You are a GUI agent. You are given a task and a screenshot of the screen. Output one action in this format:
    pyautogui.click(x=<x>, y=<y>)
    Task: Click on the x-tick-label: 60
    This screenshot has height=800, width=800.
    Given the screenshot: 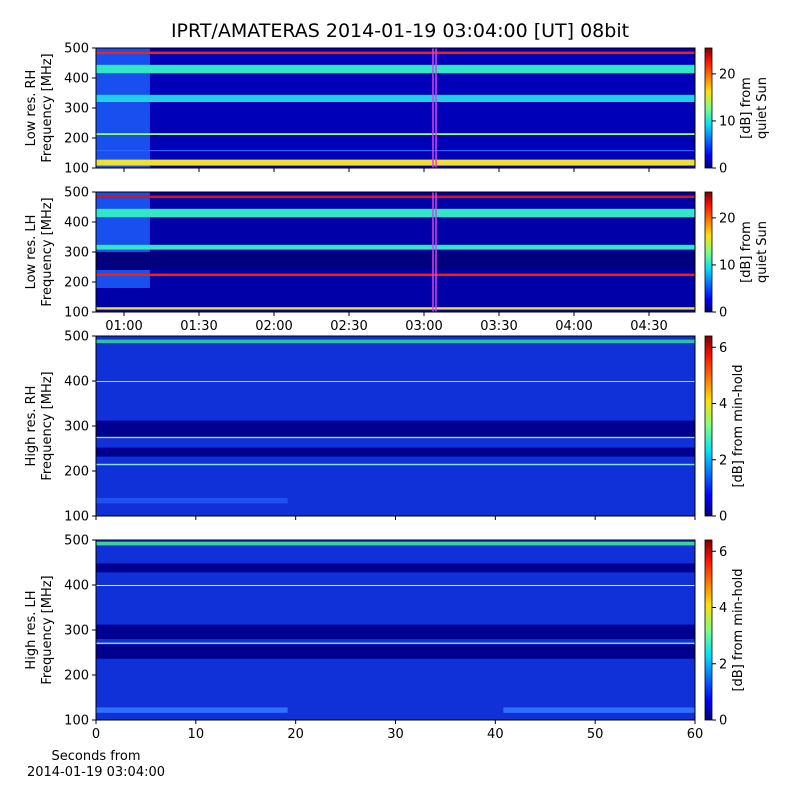 What is the action you would take?
    pyautogui.click(x=695, y=734)
    